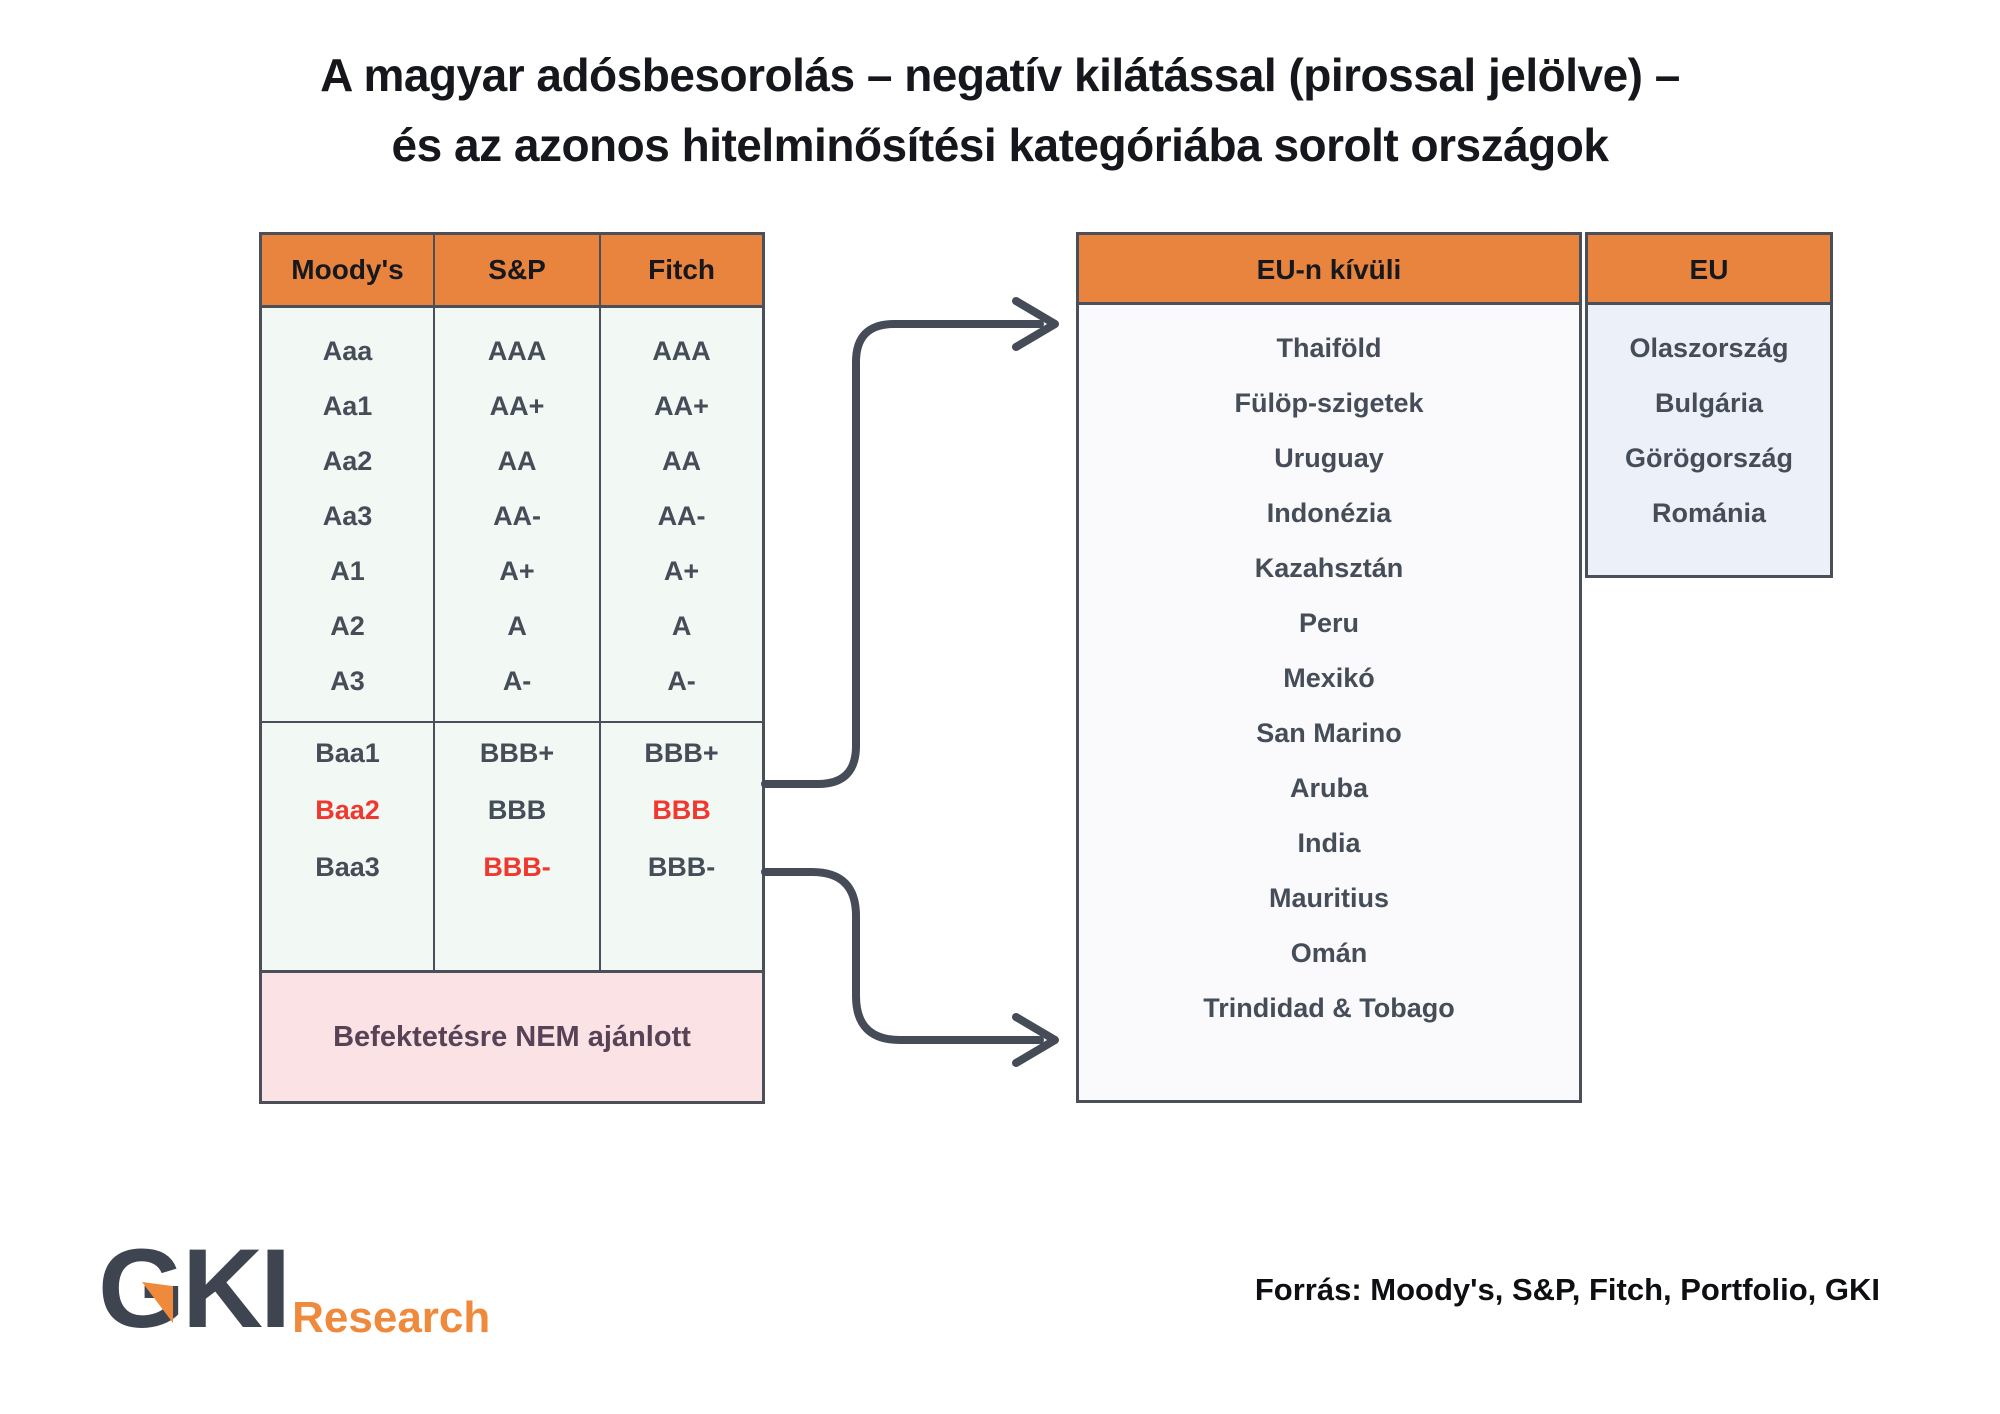  Describe the element at coordinates (1329, 403) in the screenshot. I see `country-item: Fülöp-szigetek` at that location.